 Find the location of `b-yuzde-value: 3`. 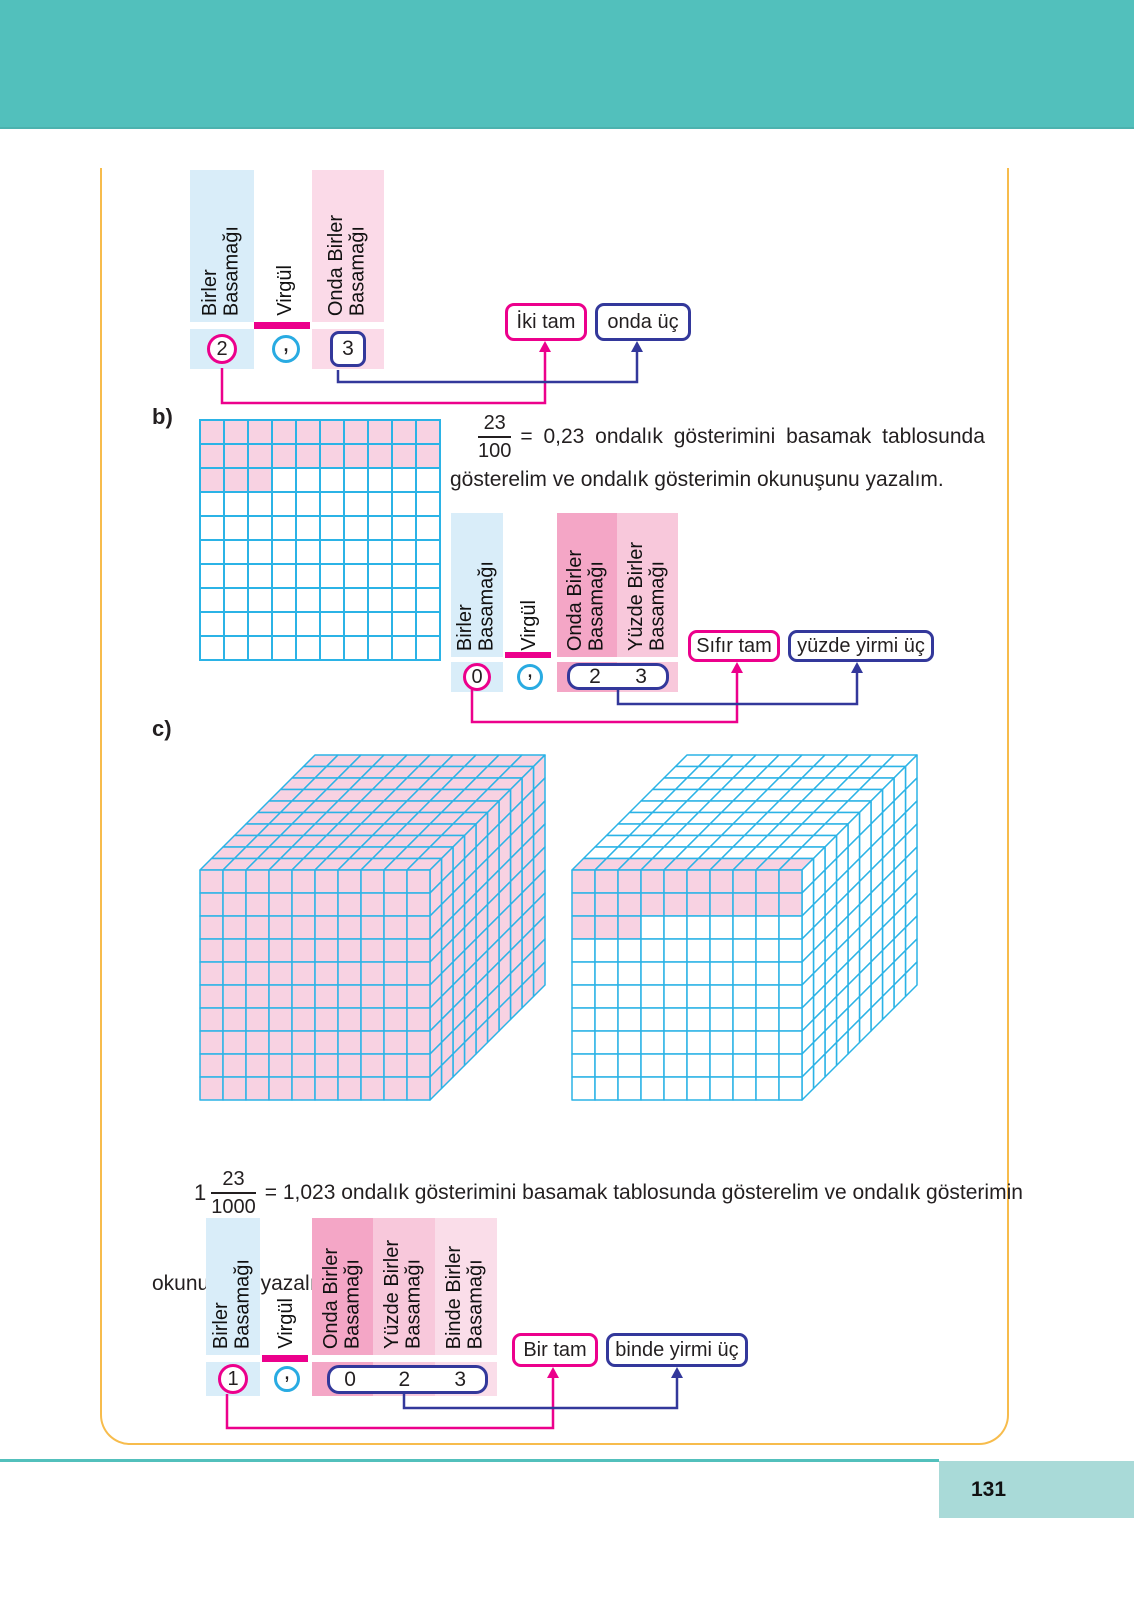

b-yuzde-value: 3 is located at coordinates (641, 676).